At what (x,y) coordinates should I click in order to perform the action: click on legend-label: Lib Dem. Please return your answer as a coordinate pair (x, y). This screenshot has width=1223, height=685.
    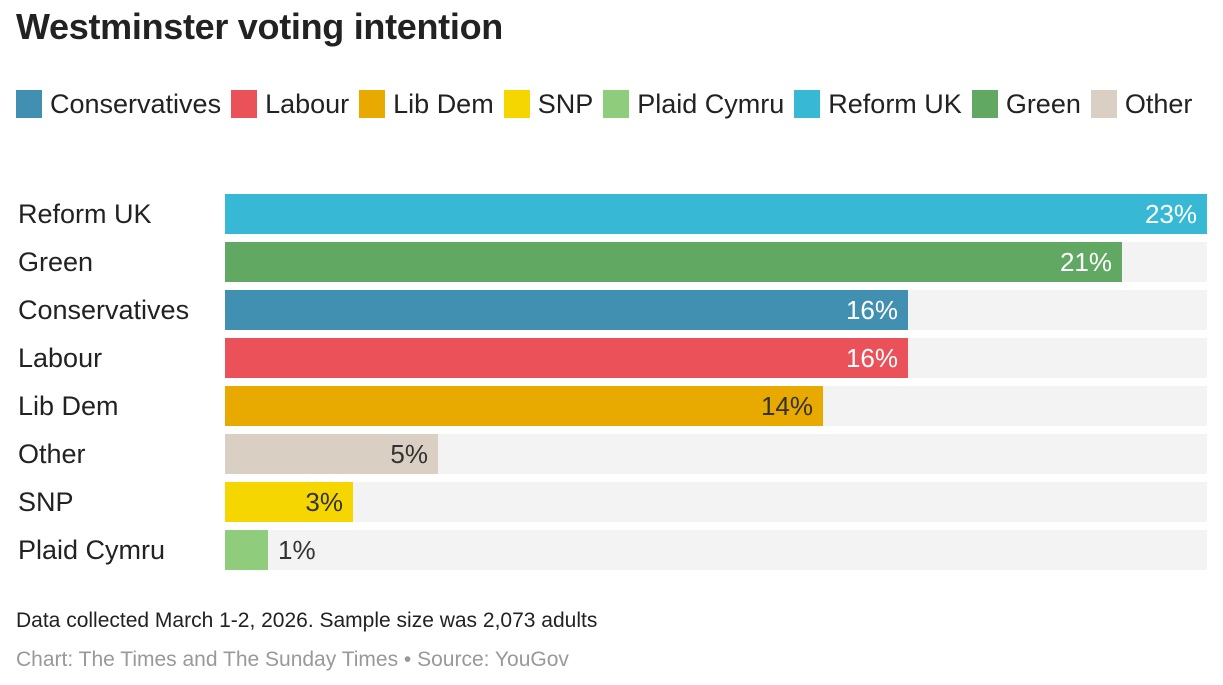
    Looking at the image, I should click on (443, 103).